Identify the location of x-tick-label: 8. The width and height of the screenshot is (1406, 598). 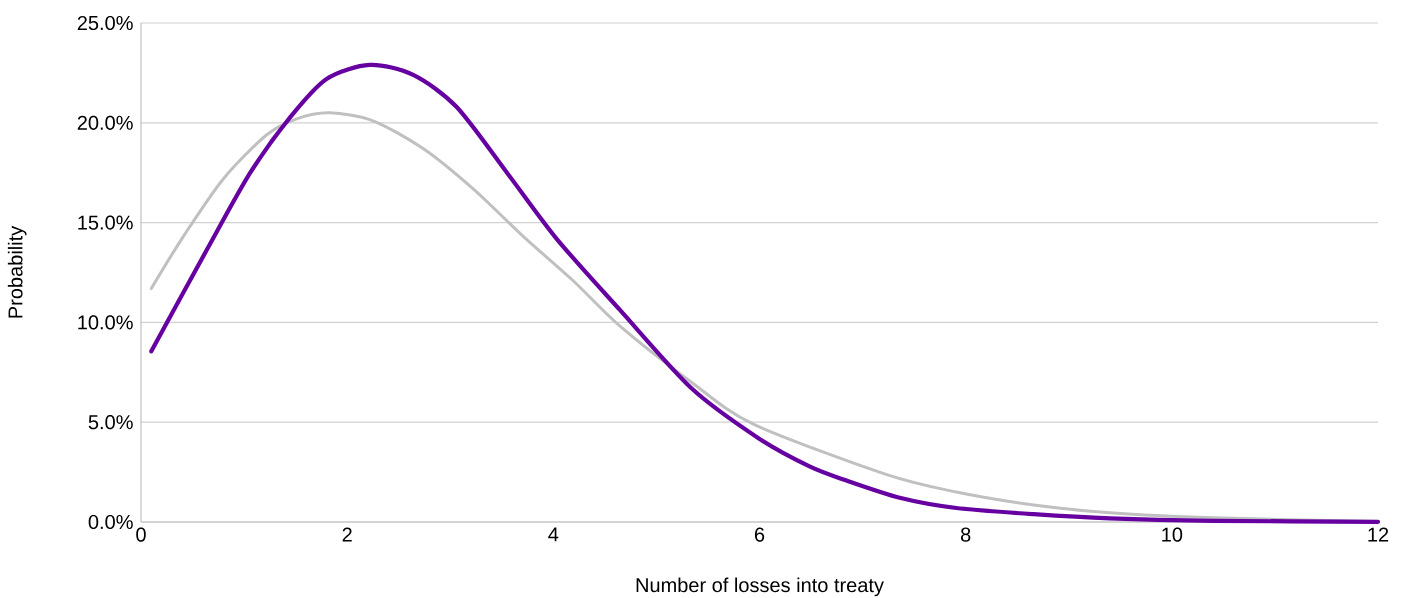
(965, 534).